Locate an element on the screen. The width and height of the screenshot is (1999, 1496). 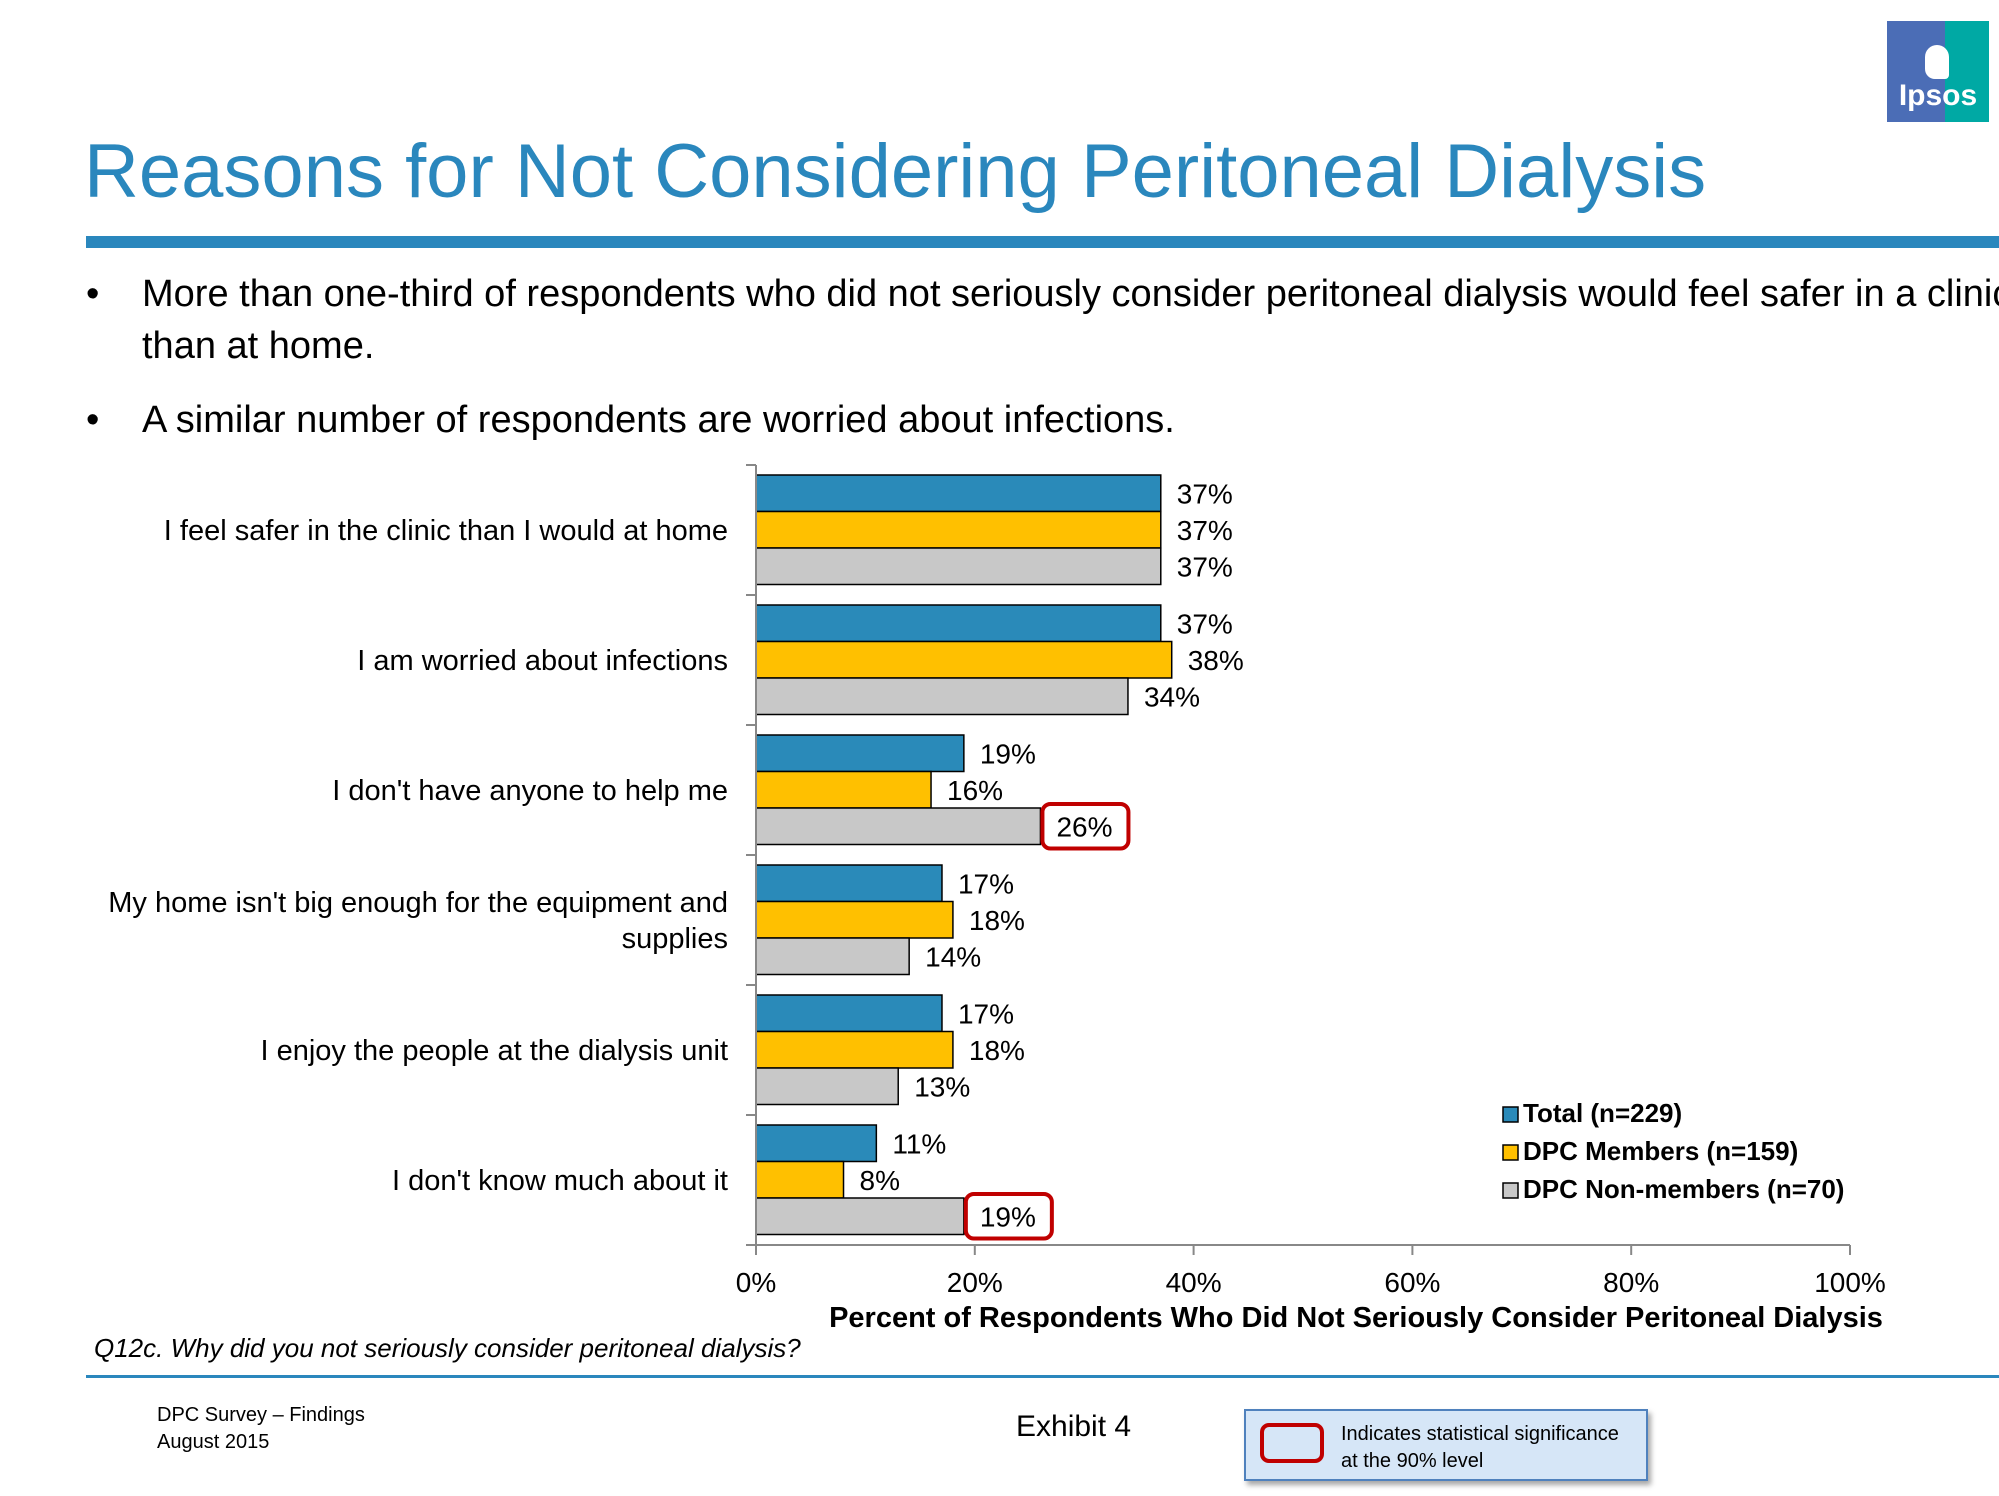
category-label: supplies is located at coordinates (675, 939).